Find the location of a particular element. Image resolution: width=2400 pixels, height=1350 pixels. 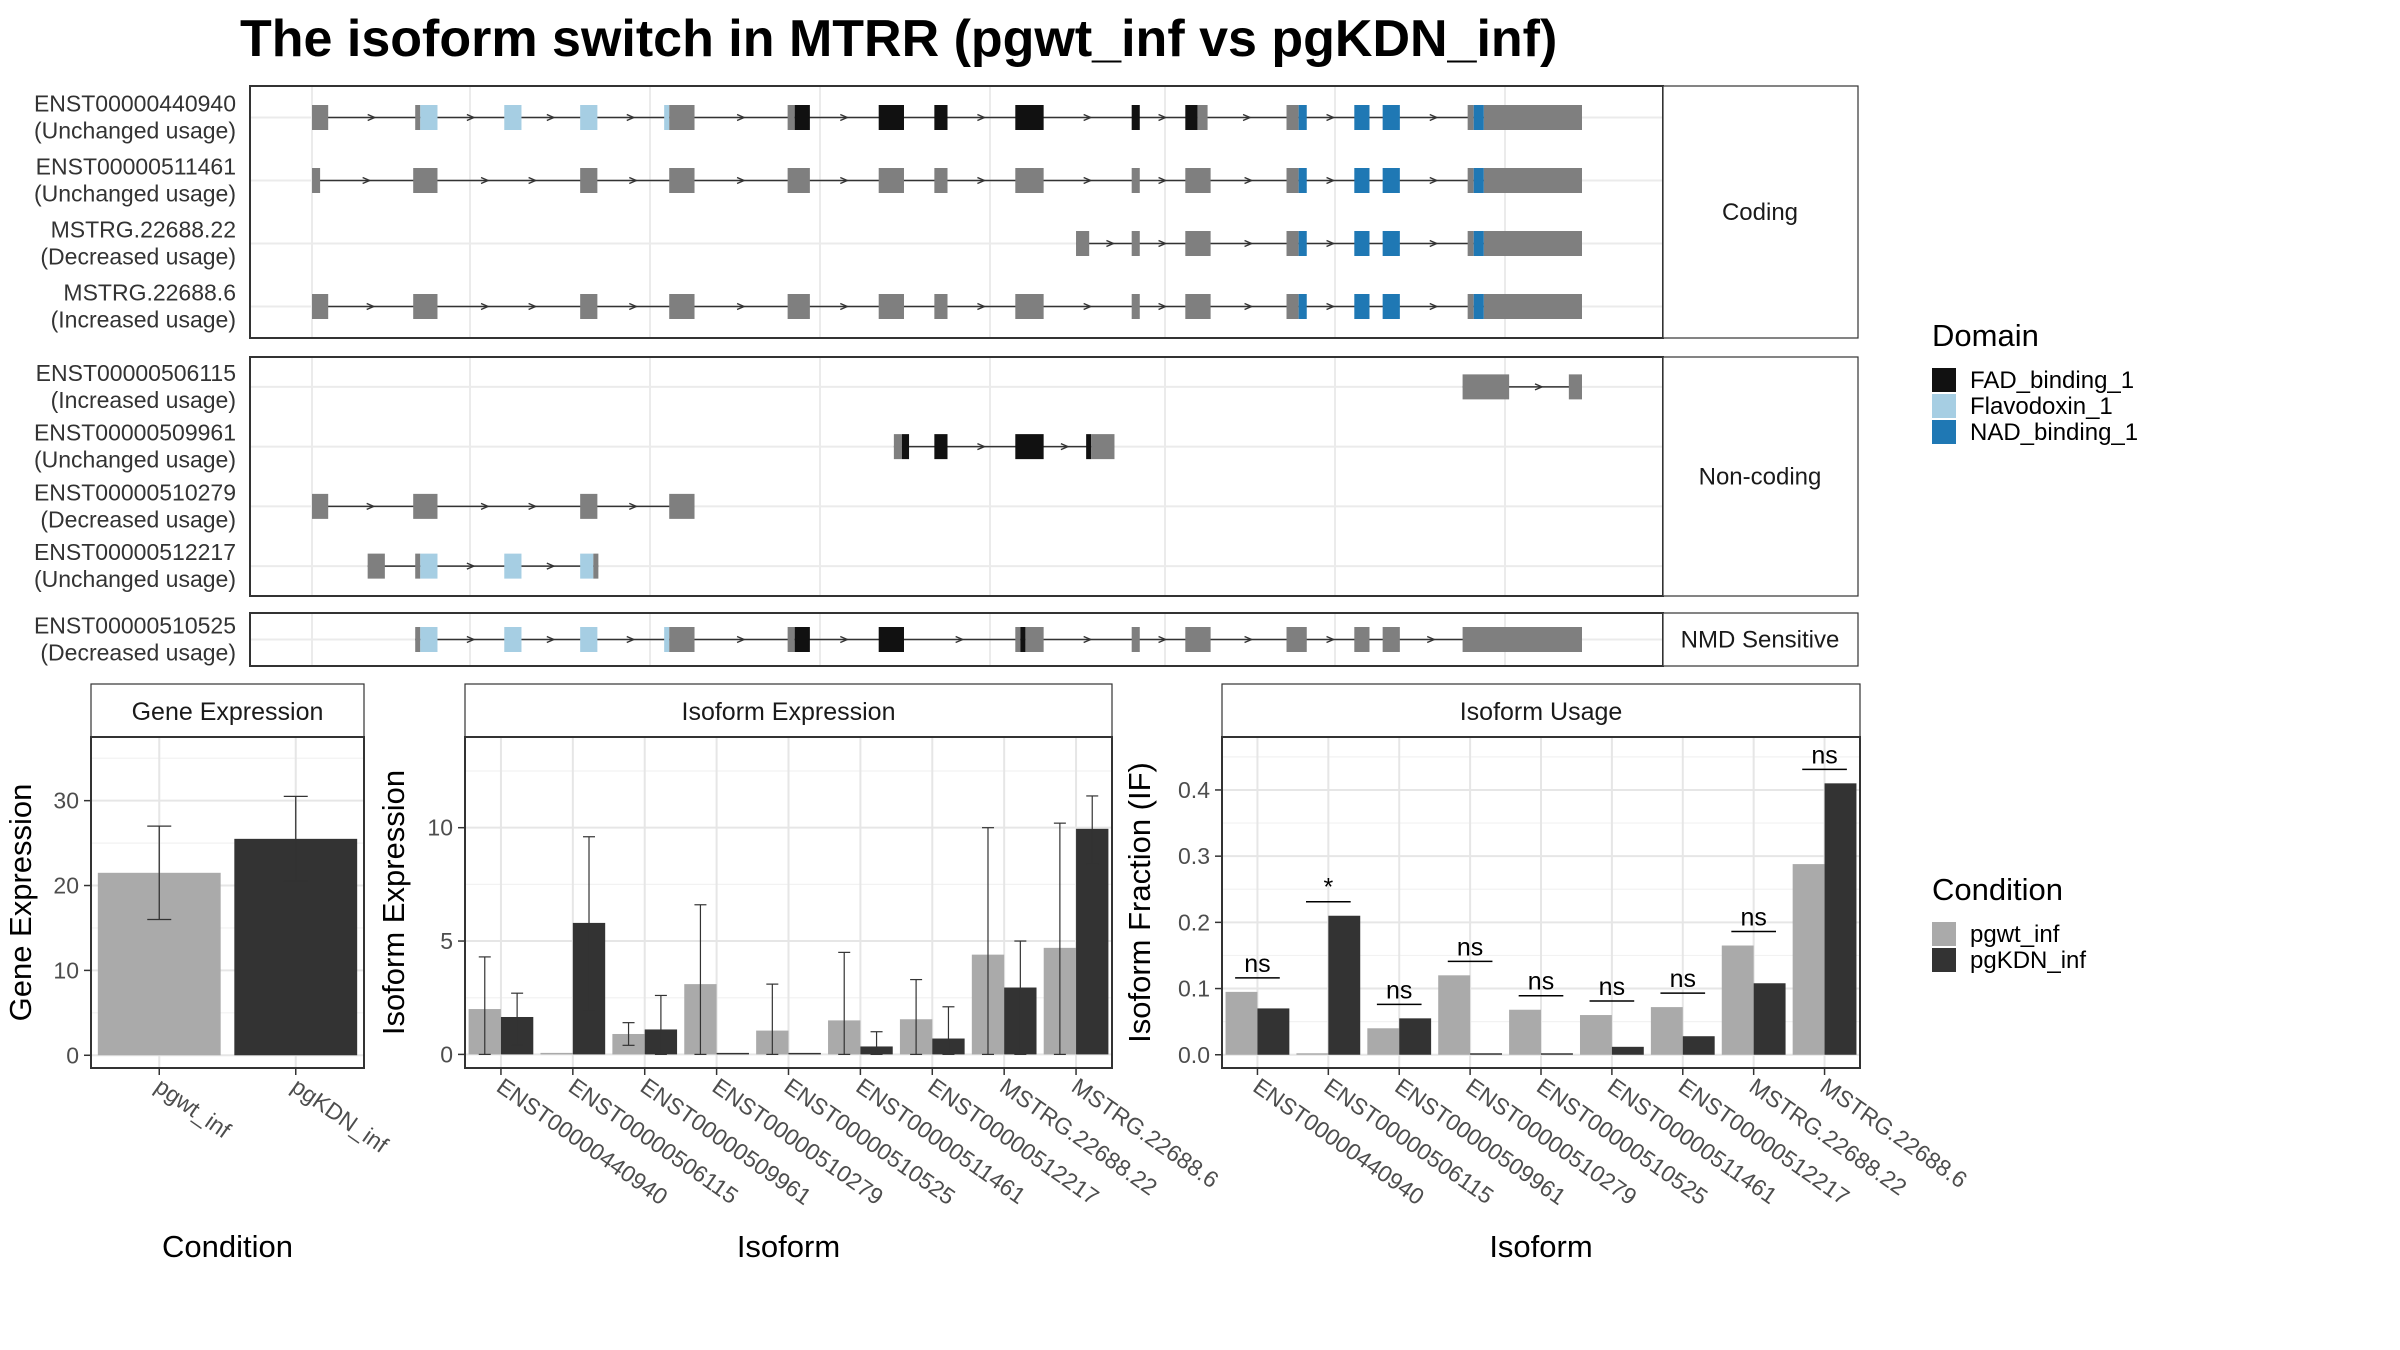

significance-label: * is located at coordinates (1328, 888).